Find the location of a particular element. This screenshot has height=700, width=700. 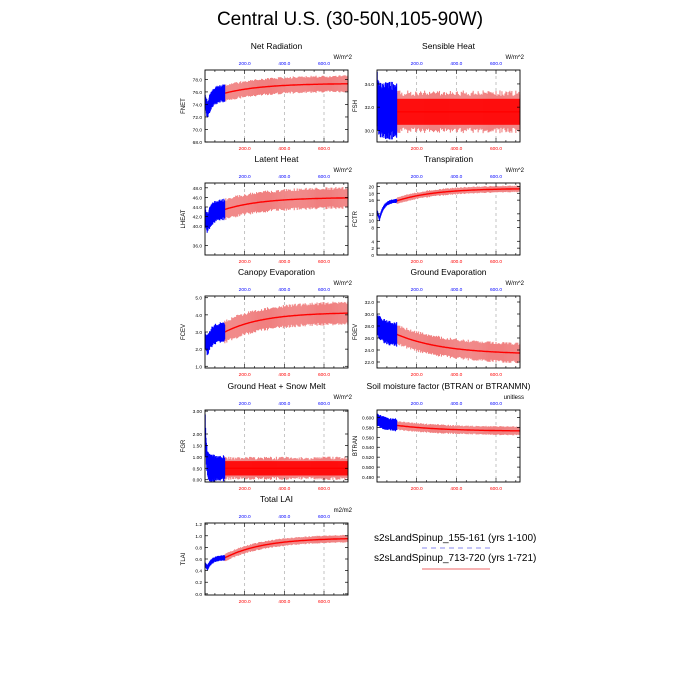

y-tick-label: 0.540 is located at coordinates (368, 448).